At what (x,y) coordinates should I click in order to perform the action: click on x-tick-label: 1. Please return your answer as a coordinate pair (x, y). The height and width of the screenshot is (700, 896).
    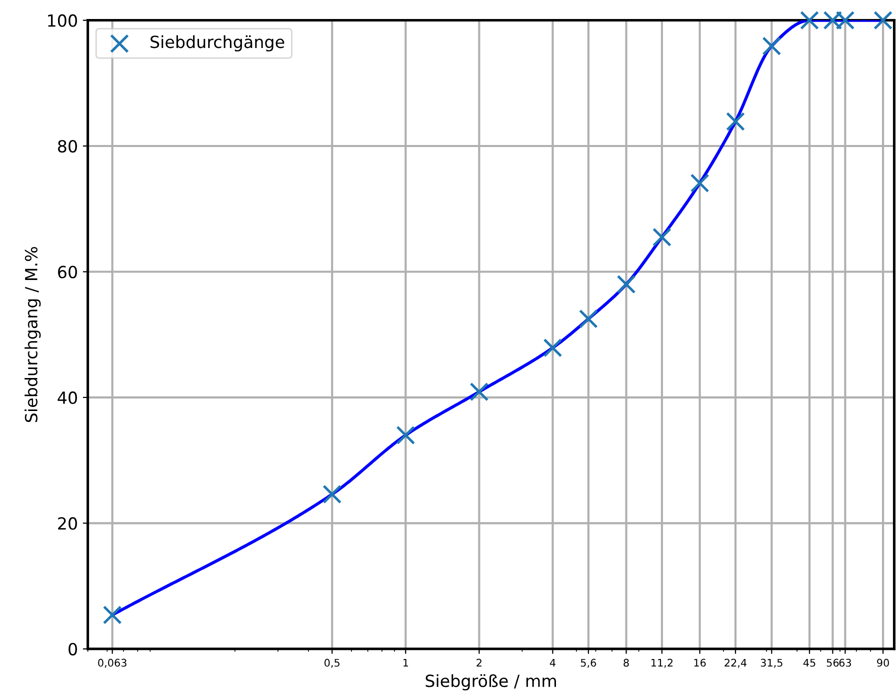
    Looking at the image, I should click on (405, 662).